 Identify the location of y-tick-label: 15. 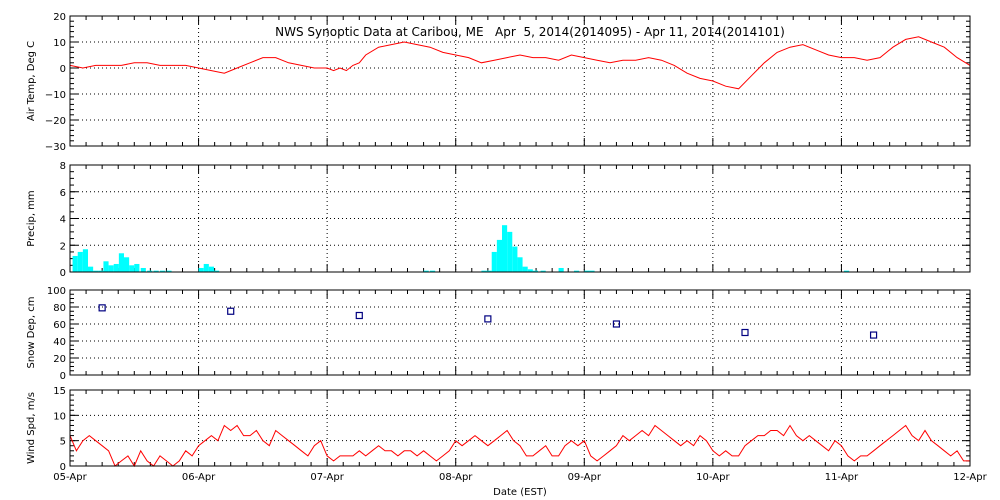
(59, 391).